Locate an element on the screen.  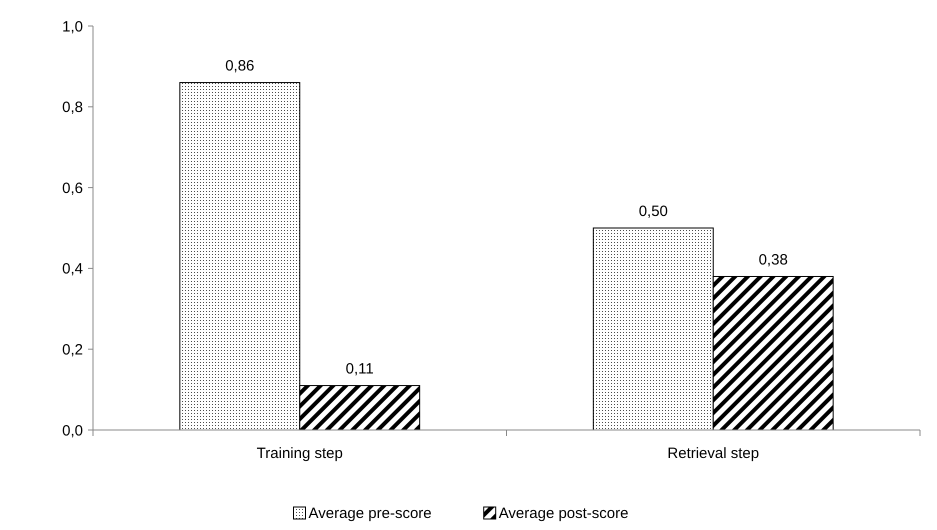
legend-label: Average post-score is located at coordinates (563, 513).